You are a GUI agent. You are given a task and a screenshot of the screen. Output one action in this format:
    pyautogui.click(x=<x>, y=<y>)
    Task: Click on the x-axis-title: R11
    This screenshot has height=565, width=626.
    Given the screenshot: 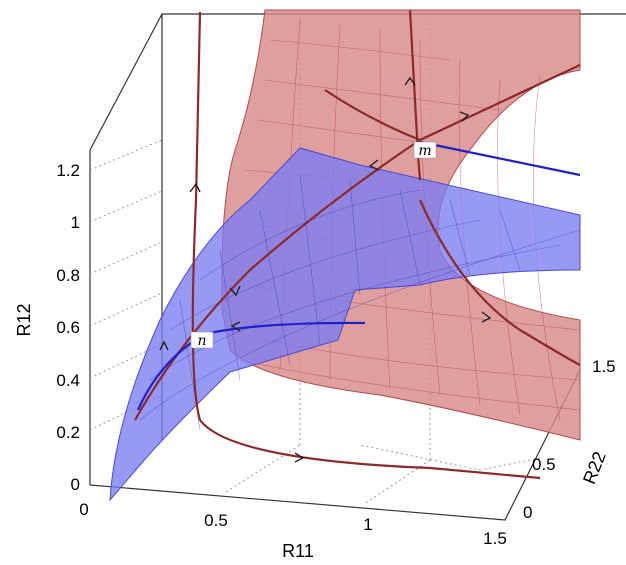 What is the action you would take?
    pyautogui.click(x=298, y=551)
    